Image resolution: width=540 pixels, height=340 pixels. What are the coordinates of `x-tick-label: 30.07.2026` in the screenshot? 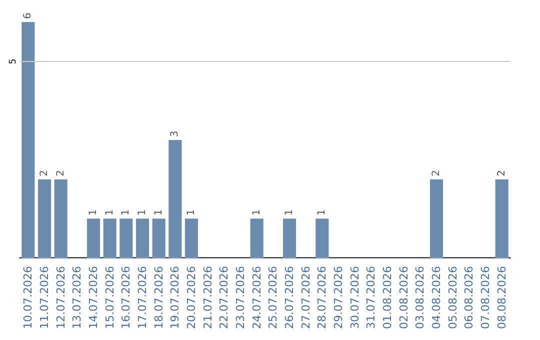 It's located at (355, 298).